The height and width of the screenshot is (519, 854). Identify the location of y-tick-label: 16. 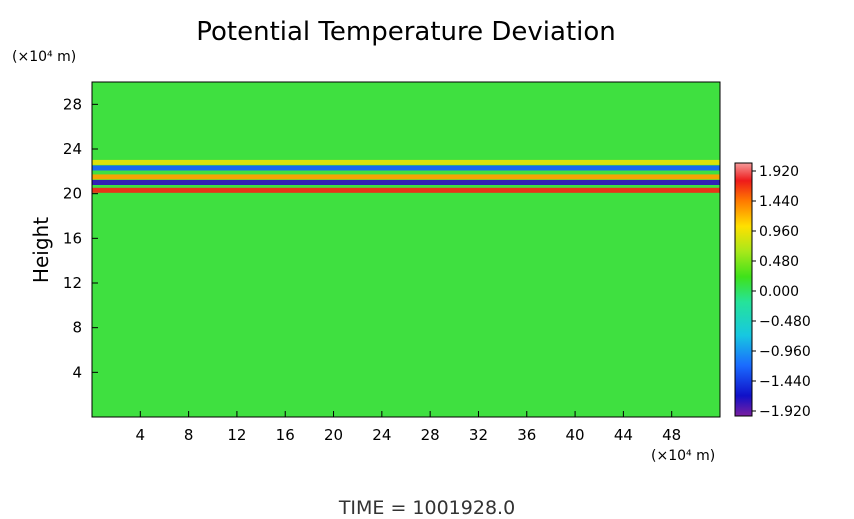
(72, 238).